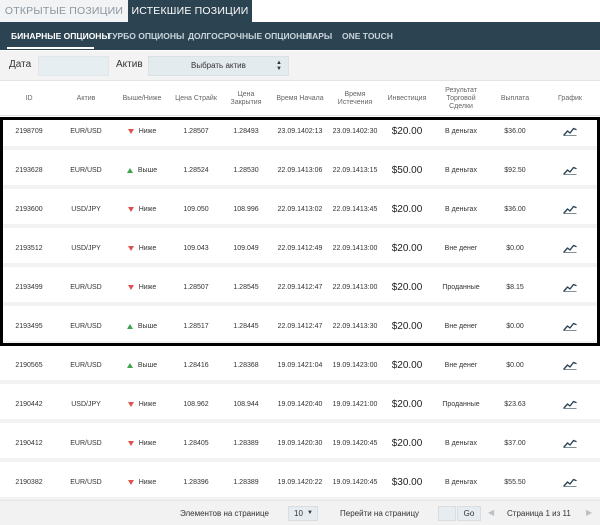 This screenshot has width=600, height=525. What do you see at coordinates (29, 404) in the screenshot?
I see `cell-id-text: 2190442` at bounding box center [29, 404].